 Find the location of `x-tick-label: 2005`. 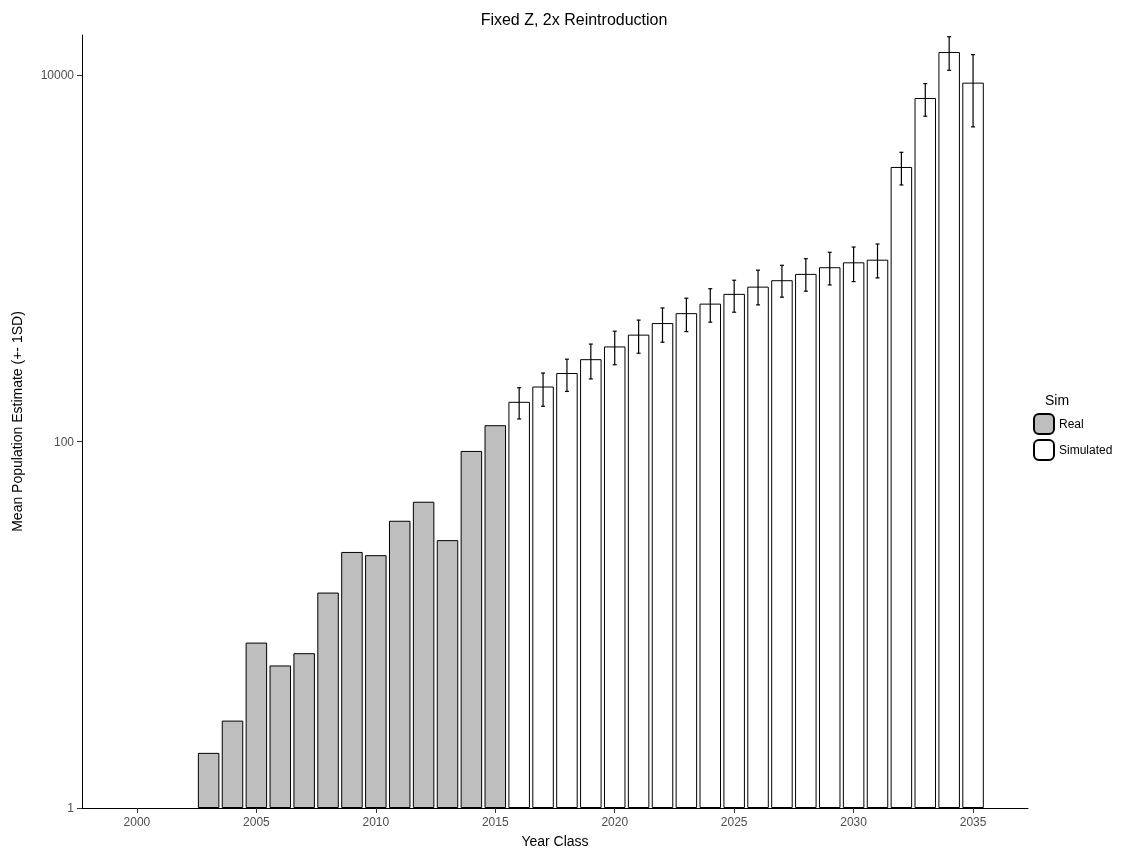

x-tick-label: 2005 is located at coordinates (257, 822).